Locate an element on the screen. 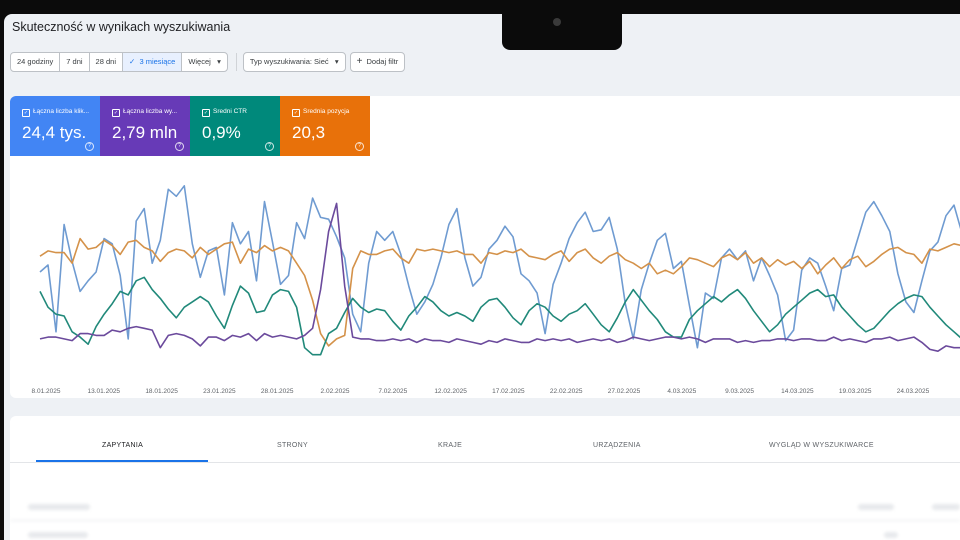 The height and width of the screenshot is (540, 960). metric-value: 24,4 tys. is located at coordinates (54, 132).